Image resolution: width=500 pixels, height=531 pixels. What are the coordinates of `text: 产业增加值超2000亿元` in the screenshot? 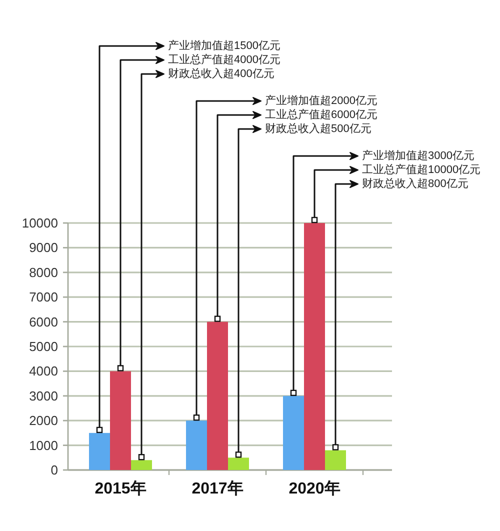 It's located at (321, 100).